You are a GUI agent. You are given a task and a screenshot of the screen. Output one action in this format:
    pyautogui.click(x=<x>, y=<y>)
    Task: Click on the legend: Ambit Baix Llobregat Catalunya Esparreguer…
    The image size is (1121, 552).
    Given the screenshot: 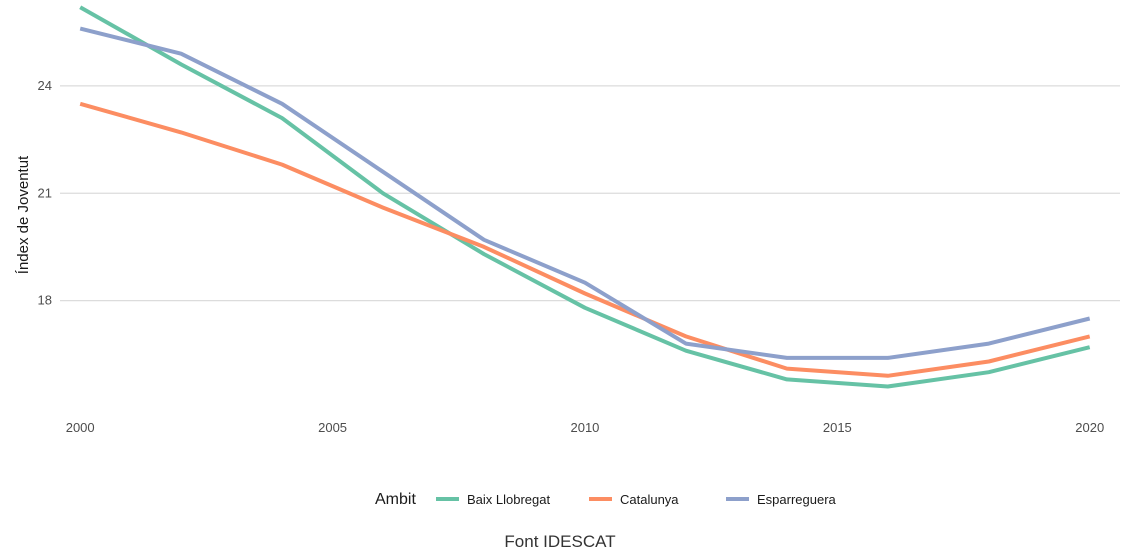 What is the action you would take?
    pyautogui.click(x=606, y=499)
    